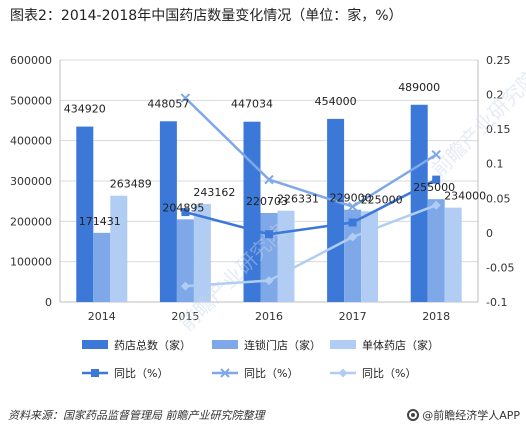  I want to click on y2-tick-label: 0.2, so click(495, 95).